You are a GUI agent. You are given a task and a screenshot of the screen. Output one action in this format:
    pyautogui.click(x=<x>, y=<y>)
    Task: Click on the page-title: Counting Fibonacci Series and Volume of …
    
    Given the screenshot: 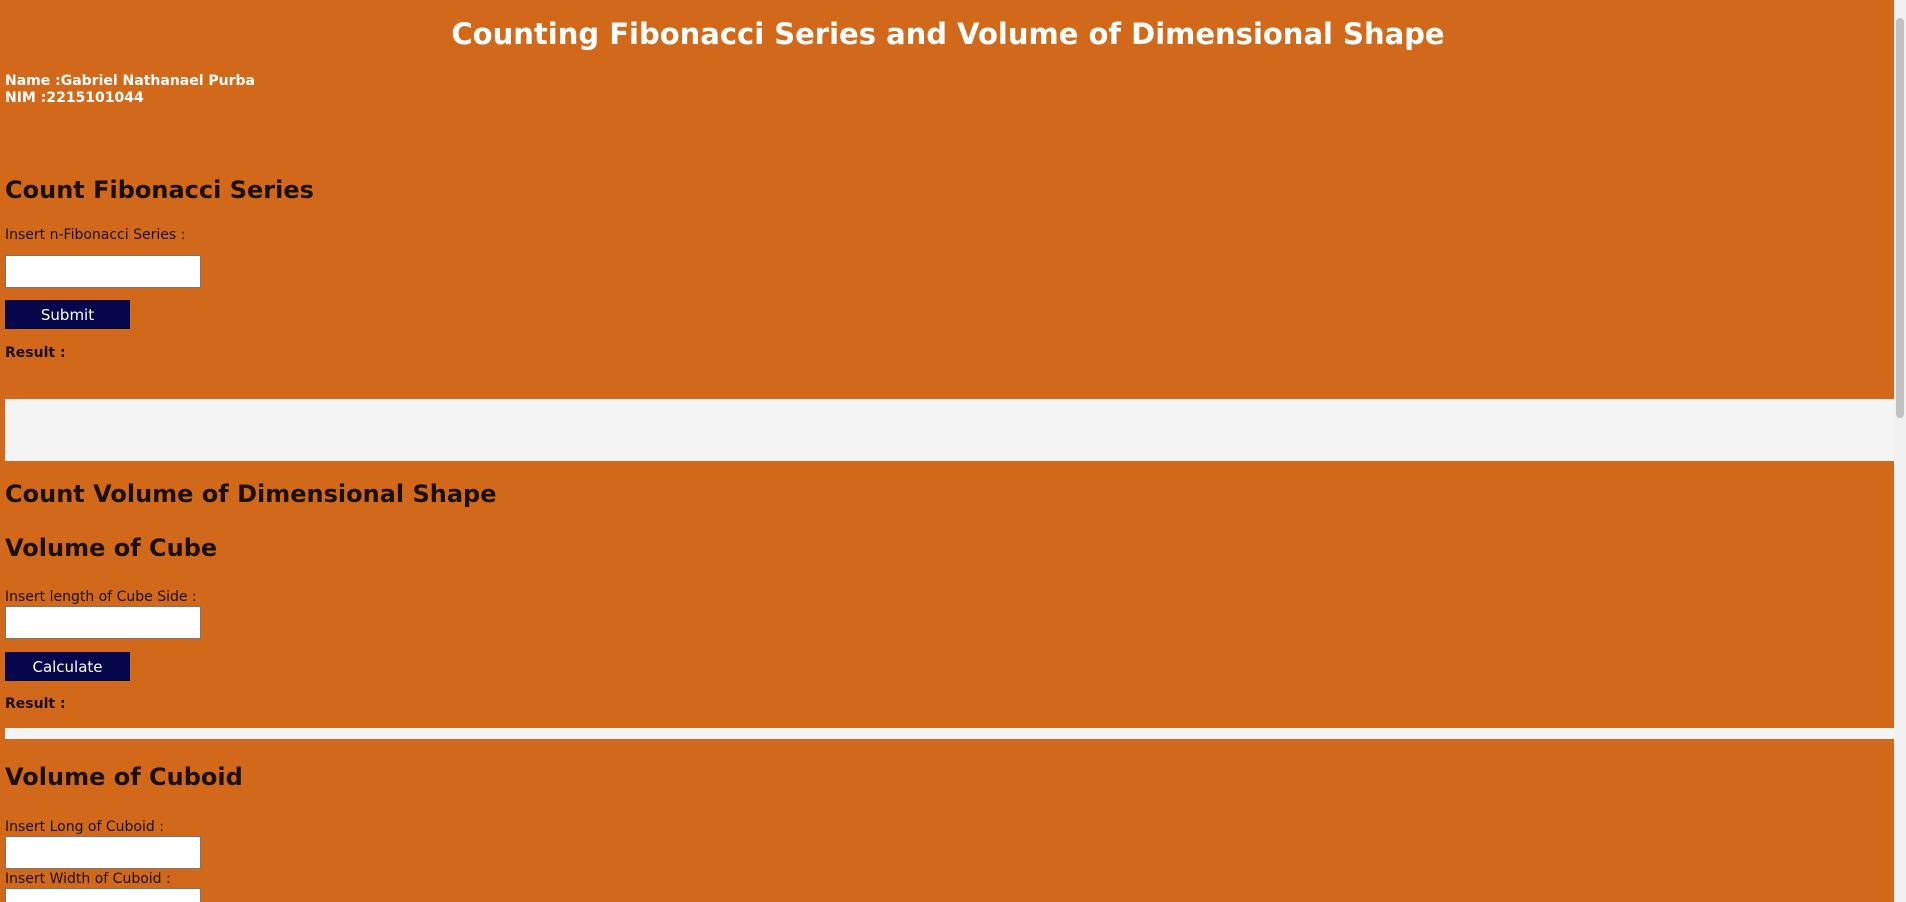 What is the action you would take?
    pyautogui.click(x=948, y=34)
    